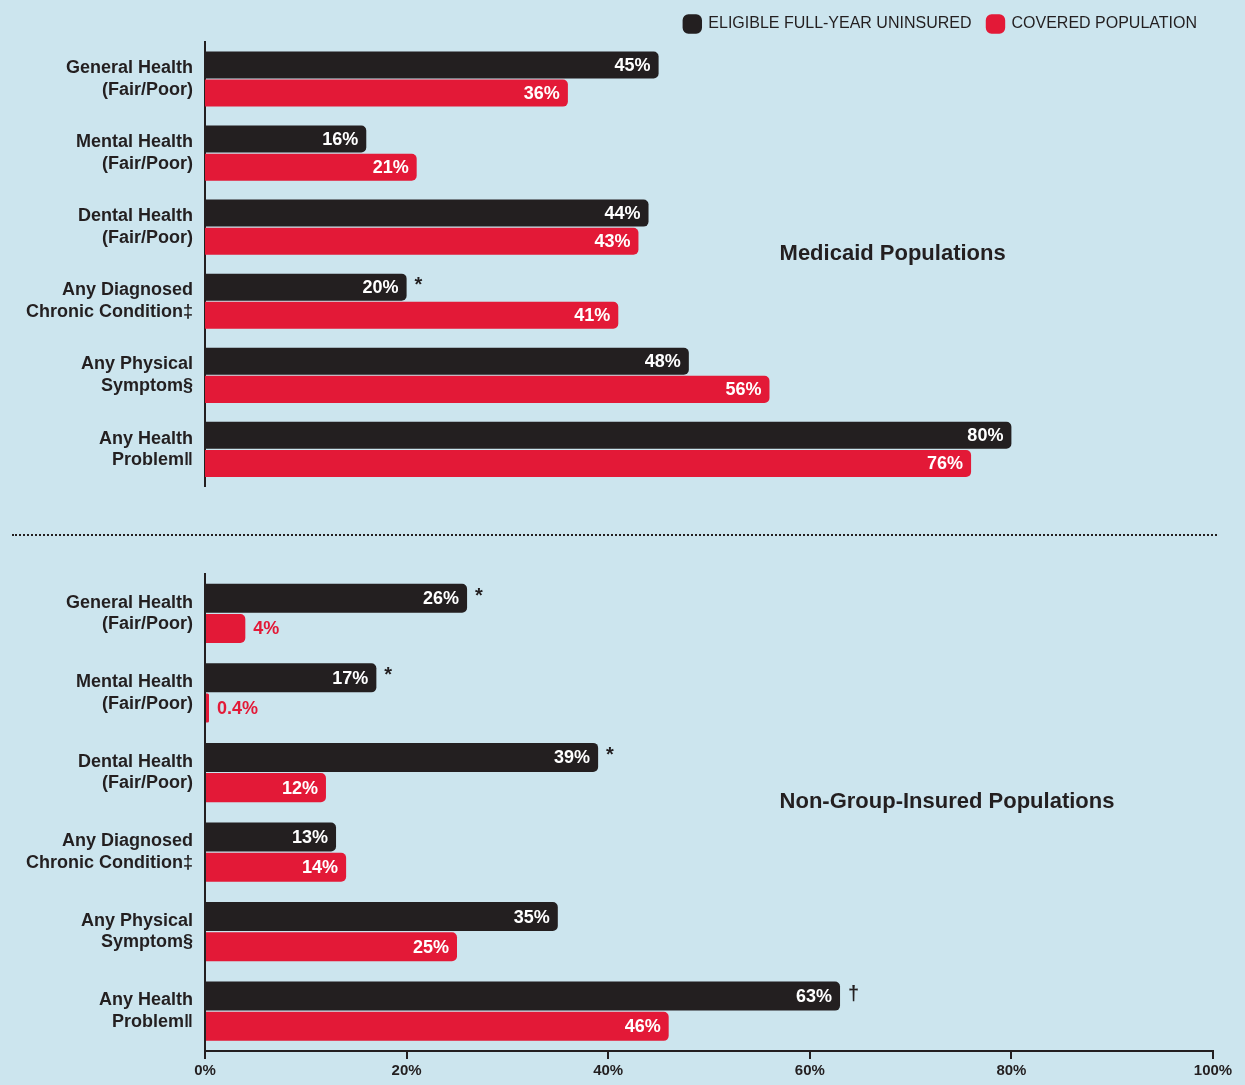  I want to click on data-label: 14%, so click(320, 867).